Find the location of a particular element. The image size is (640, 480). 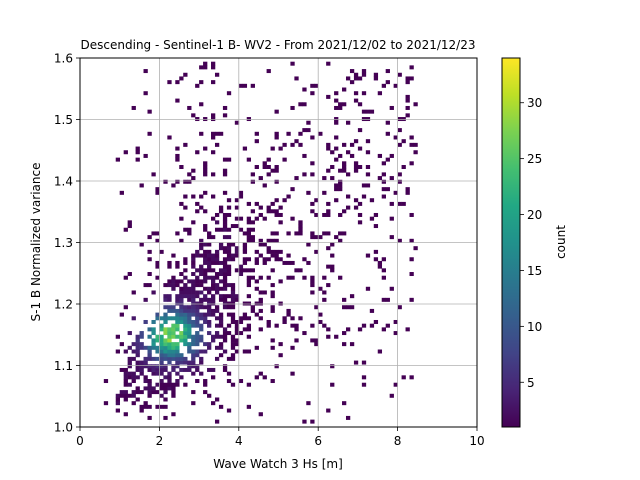

y-tick-label: 1.4 is located at coordinates (63, 182).